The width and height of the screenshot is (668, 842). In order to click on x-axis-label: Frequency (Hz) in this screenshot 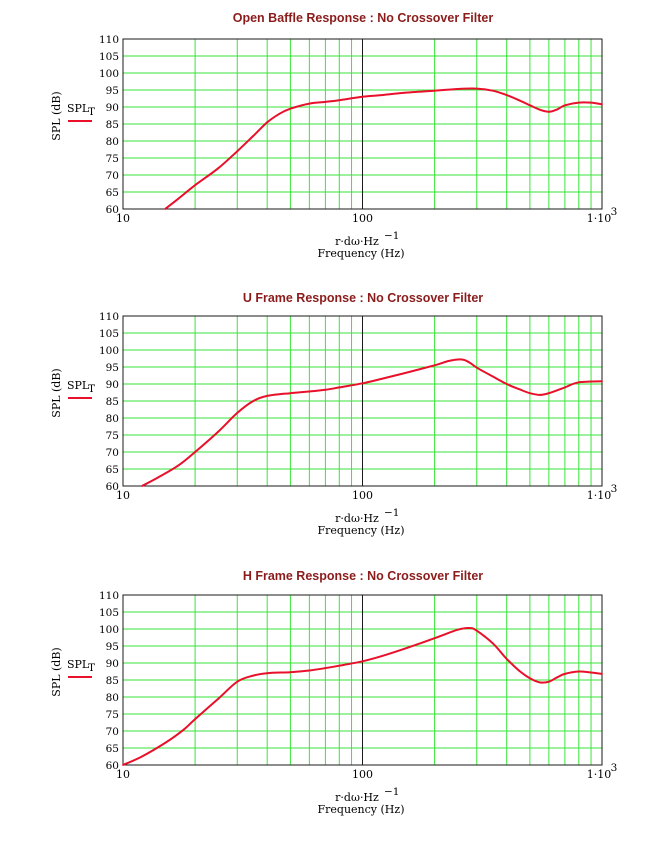, I will do `click(361, 253)`.